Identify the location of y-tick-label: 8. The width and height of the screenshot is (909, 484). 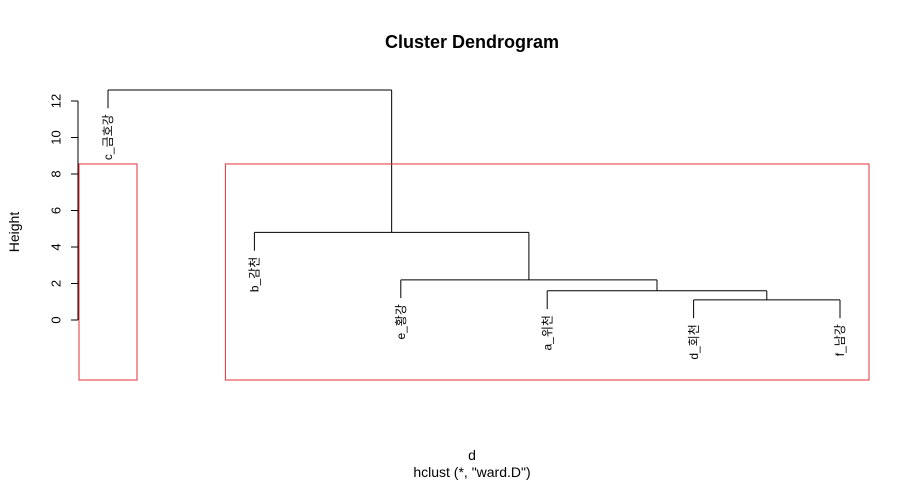
(56, 173).